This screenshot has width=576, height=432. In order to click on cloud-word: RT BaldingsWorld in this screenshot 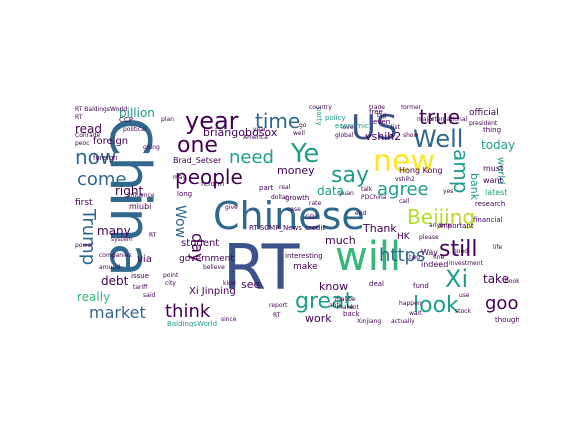, I will do `click(101, 109)`.